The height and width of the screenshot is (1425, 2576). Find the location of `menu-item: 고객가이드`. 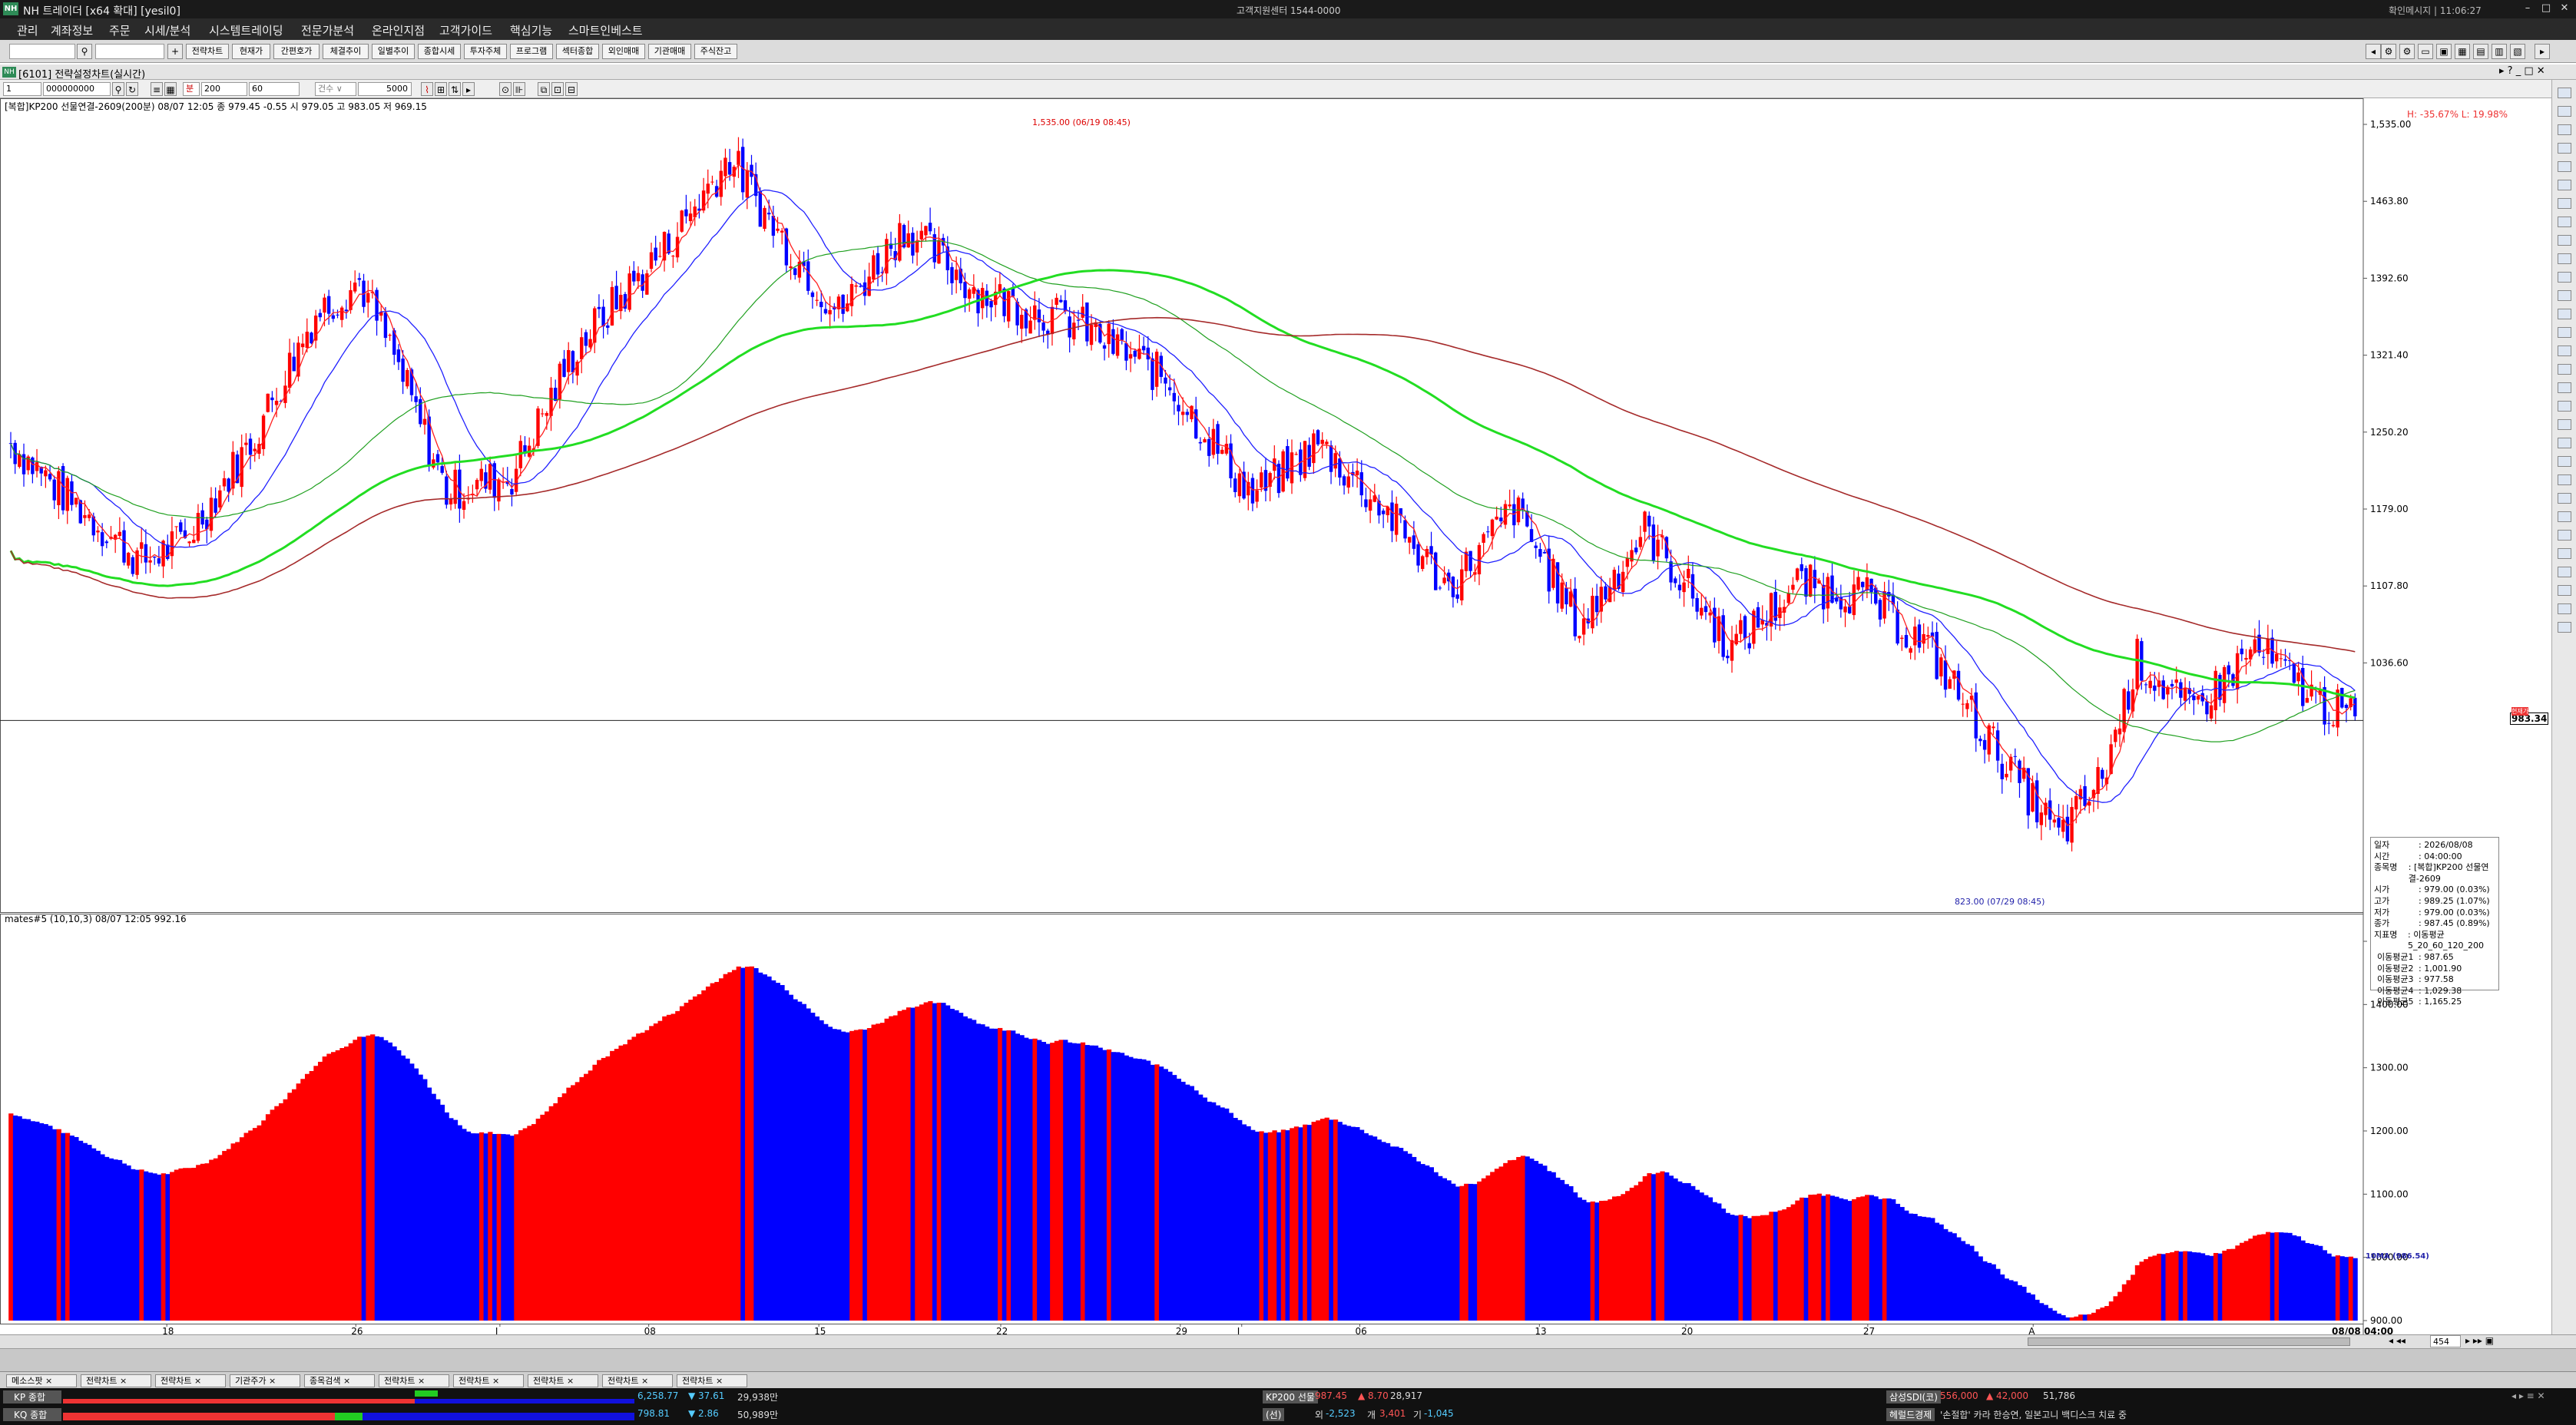

menu-item: 고객가이드 is located at coordinates (466, 31).